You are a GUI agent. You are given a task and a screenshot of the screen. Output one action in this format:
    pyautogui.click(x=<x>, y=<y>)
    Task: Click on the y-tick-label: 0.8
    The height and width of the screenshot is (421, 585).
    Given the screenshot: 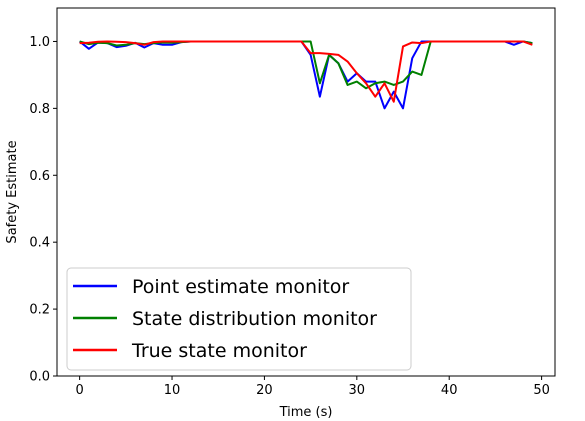 What is the action you would take?
    pyautogui.click(x=39, y=109)
    